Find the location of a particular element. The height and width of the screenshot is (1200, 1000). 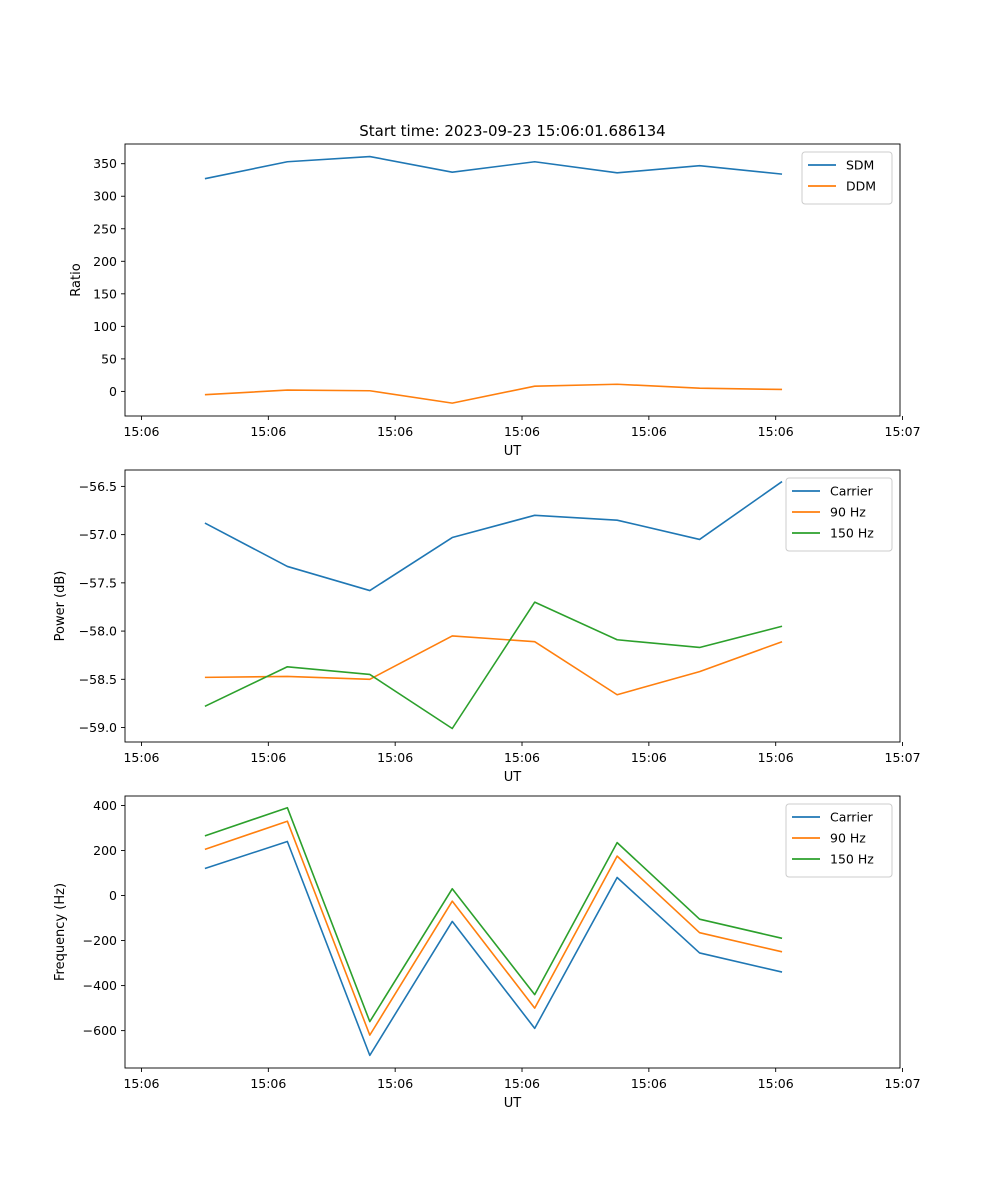

y-tick-label: −200 is located at coordinates (100, 940).